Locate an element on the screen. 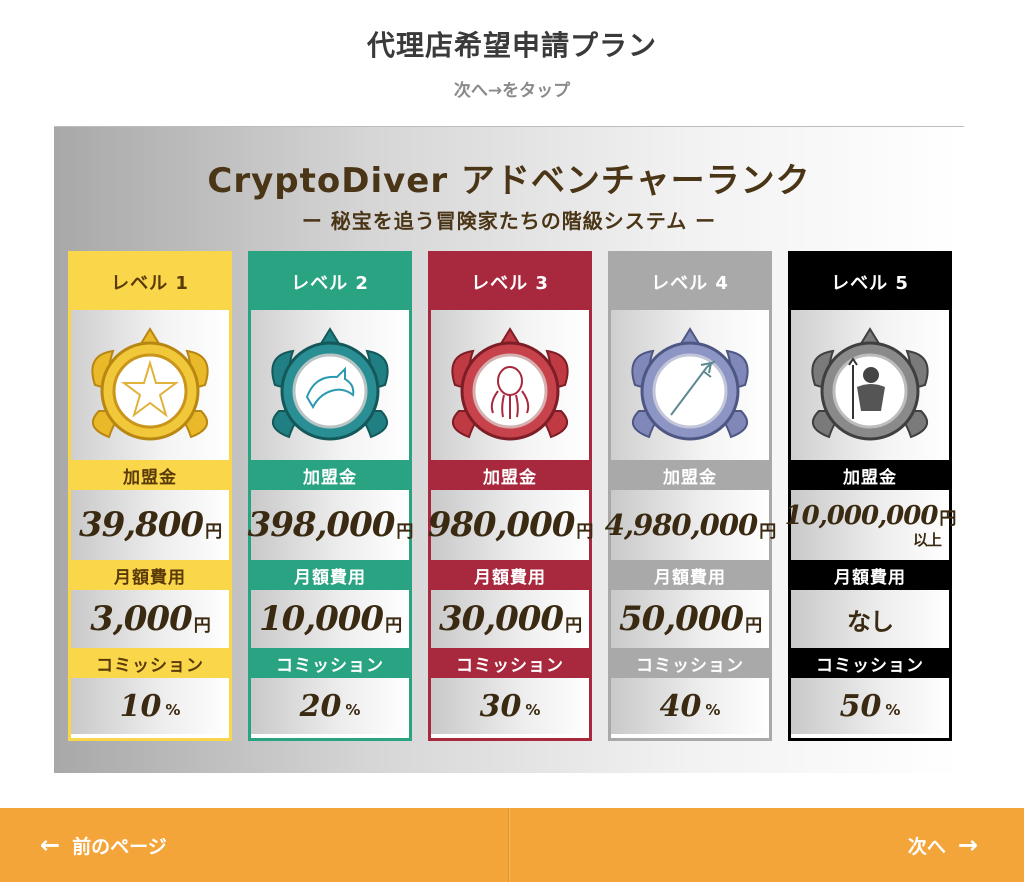  fee-suffix: 以上 is located at coordinates (927, 539).